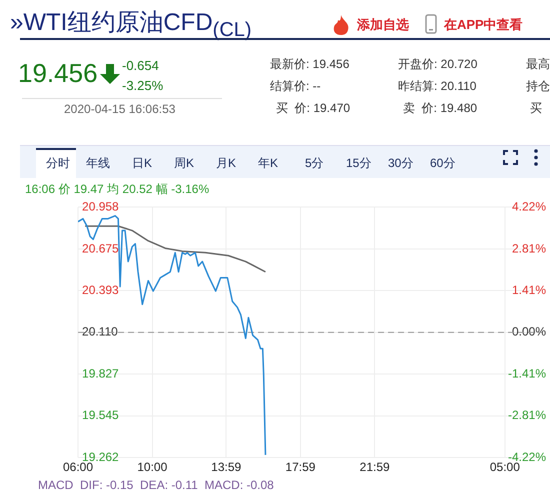  Describe the element at coordinates (58, 73) in the screenshot. I see `text: 19.456` at that location.